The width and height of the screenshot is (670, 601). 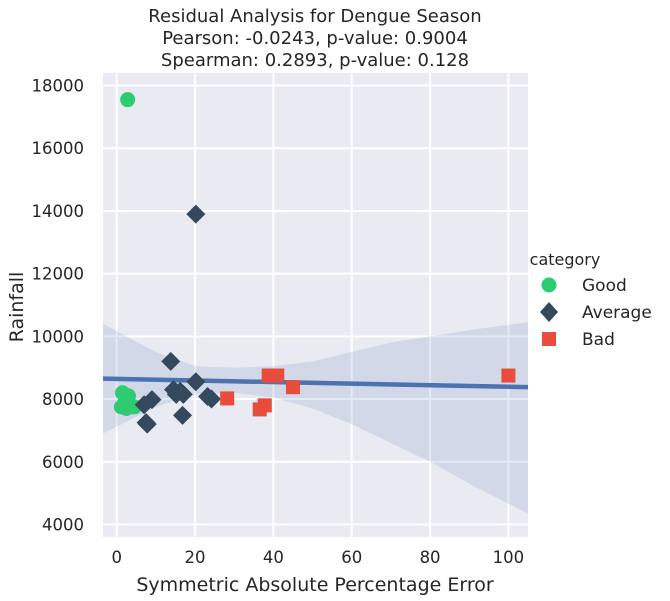 I want to click on y-tick-label: 16000, so click(x=58, y=148).